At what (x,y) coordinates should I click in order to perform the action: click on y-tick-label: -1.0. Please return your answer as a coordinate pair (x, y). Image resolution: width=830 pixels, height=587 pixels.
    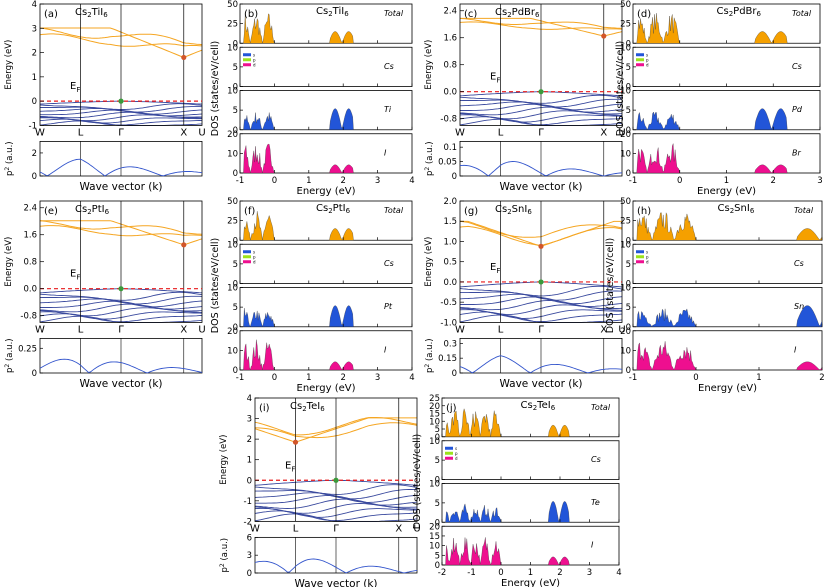
    Looking at the image, I should click on (448, 323).